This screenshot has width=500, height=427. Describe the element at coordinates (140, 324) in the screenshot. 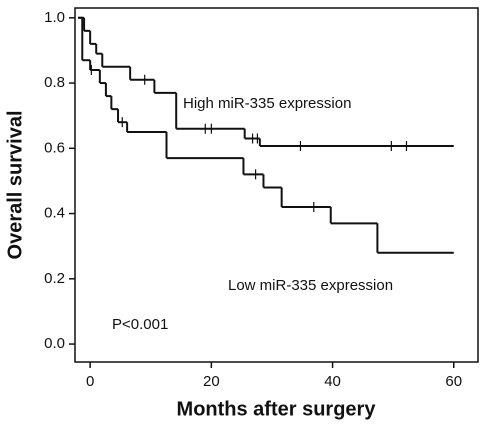

I see `p-value: P<0.001` at that location.